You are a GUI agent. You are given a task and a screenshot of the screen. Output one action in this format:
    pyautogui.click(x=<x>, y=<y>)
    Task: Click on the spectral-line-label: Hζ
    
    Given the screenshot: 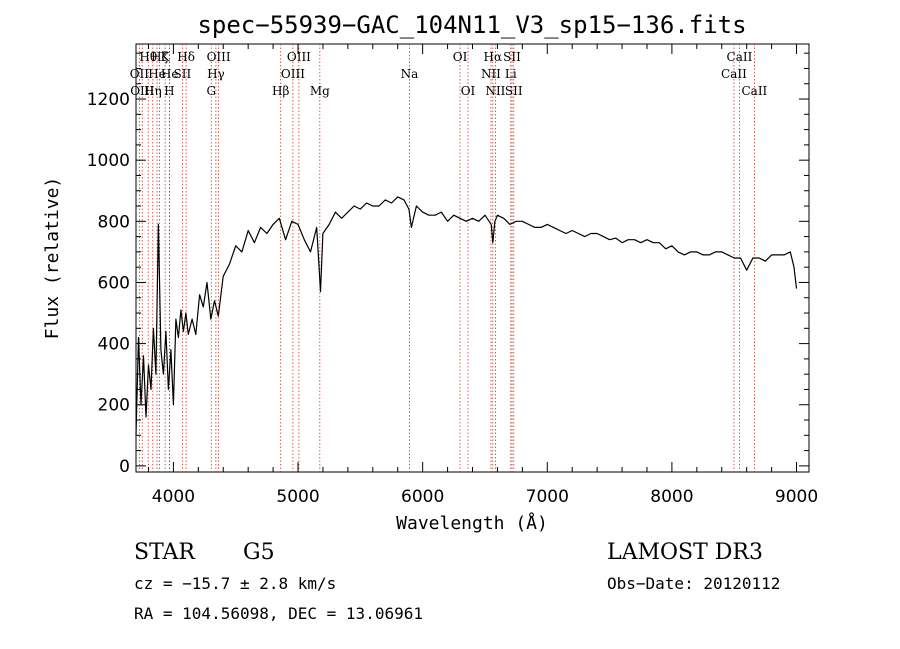 What is the action you would take?
    pyautogui.click(x=159, y=57)
    